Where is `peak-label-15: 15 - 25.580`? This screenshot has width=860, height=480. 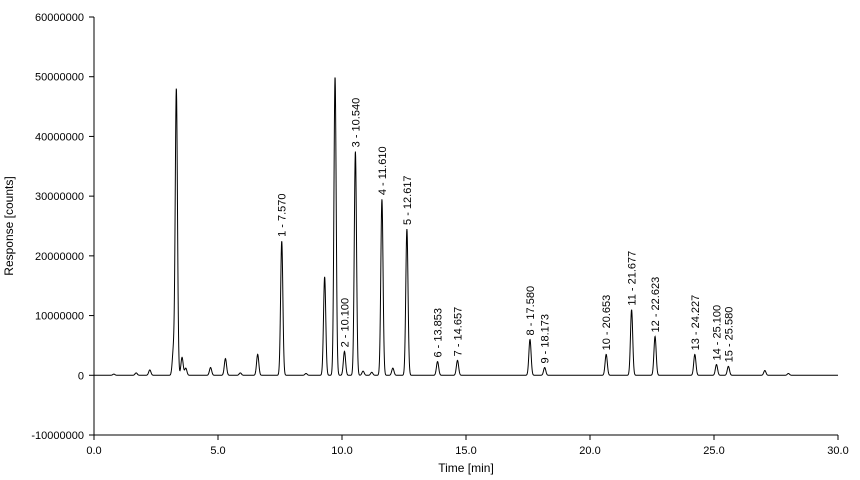
peak-label-15: 15 - 25.580 is located at coordinates (729, 335).